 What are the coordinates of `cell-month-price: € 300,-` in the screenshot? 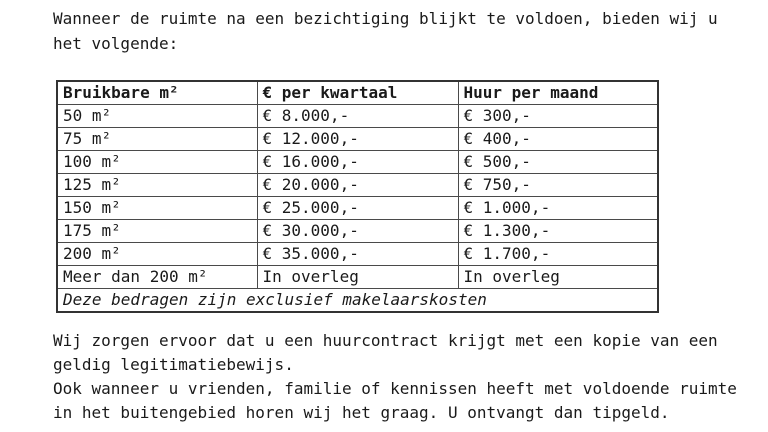 It's located at (558, 116).